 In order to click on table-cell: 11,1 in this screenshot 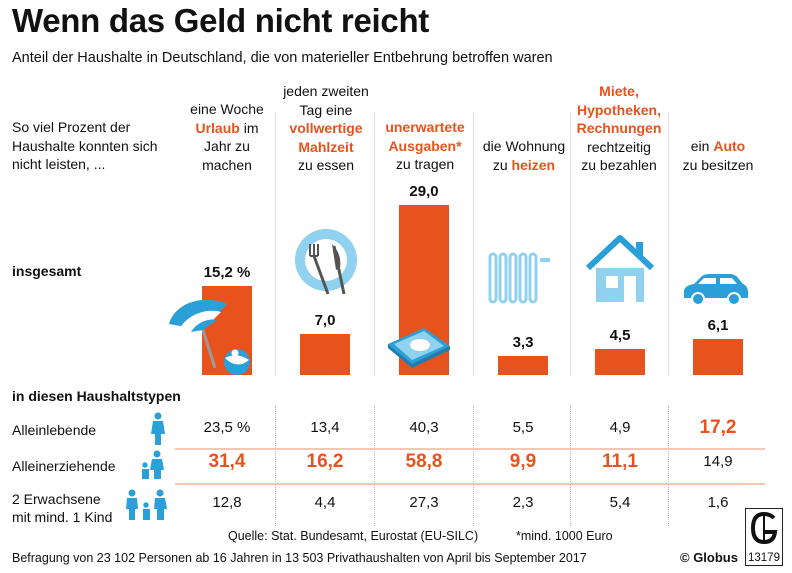, I will do `click(620, 461)`.